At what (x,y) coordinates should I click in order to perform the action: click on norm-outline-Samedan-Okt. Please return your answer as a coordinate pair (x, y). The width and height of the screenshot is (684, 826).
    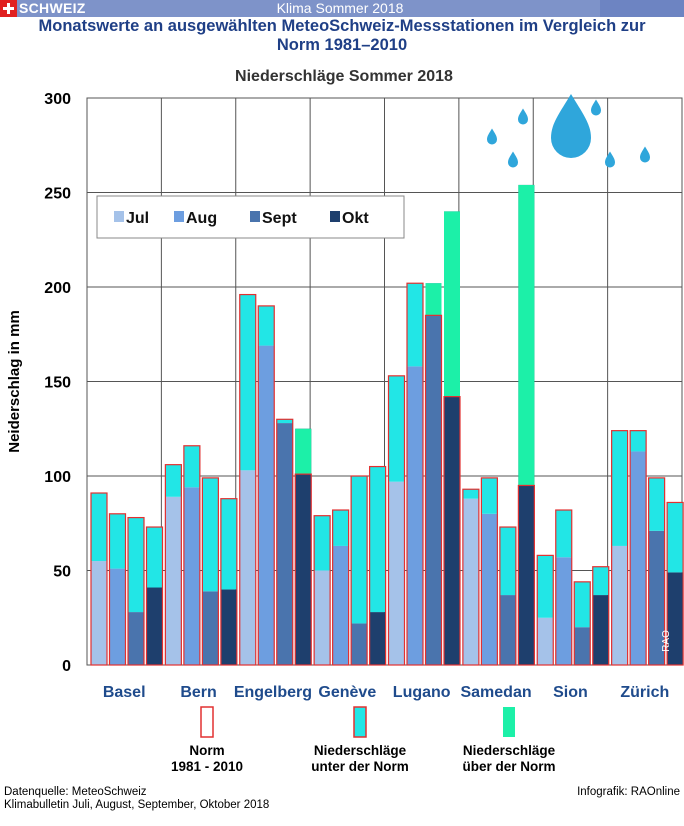
    Looking at the image, I should click on (526, 575).